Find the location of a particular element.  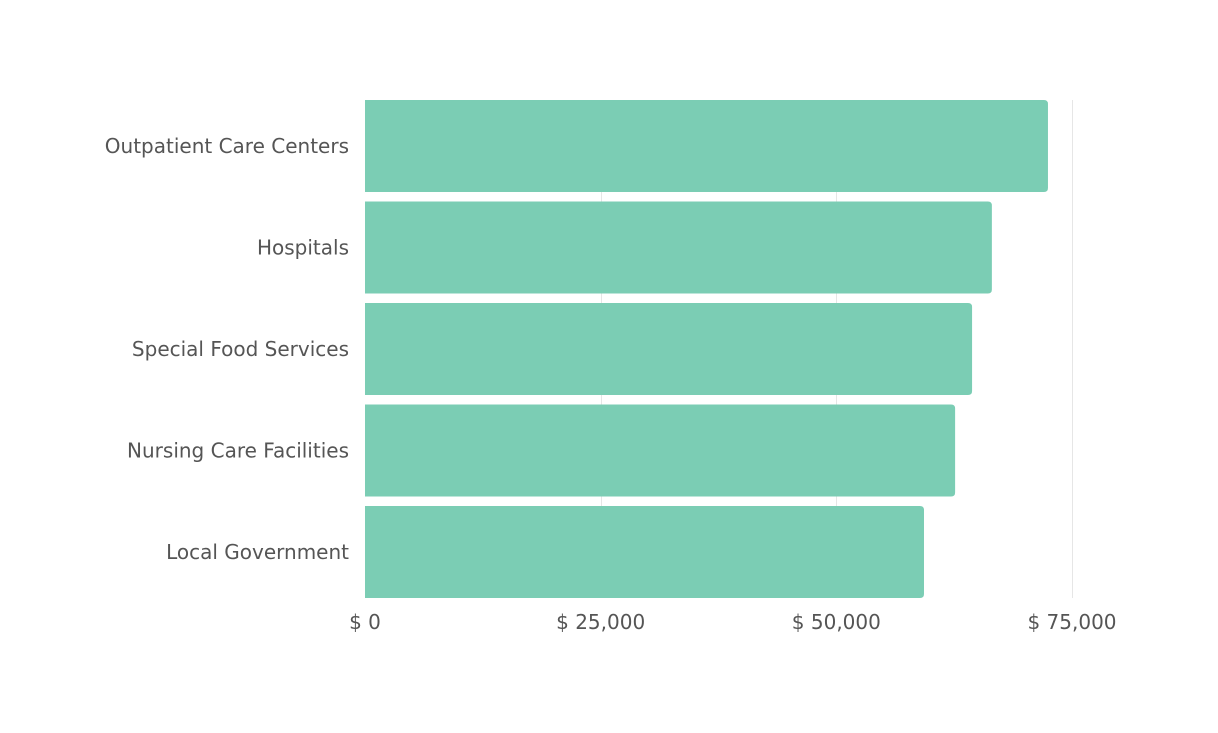

bar-local-government is located at coordinates (645, 552).